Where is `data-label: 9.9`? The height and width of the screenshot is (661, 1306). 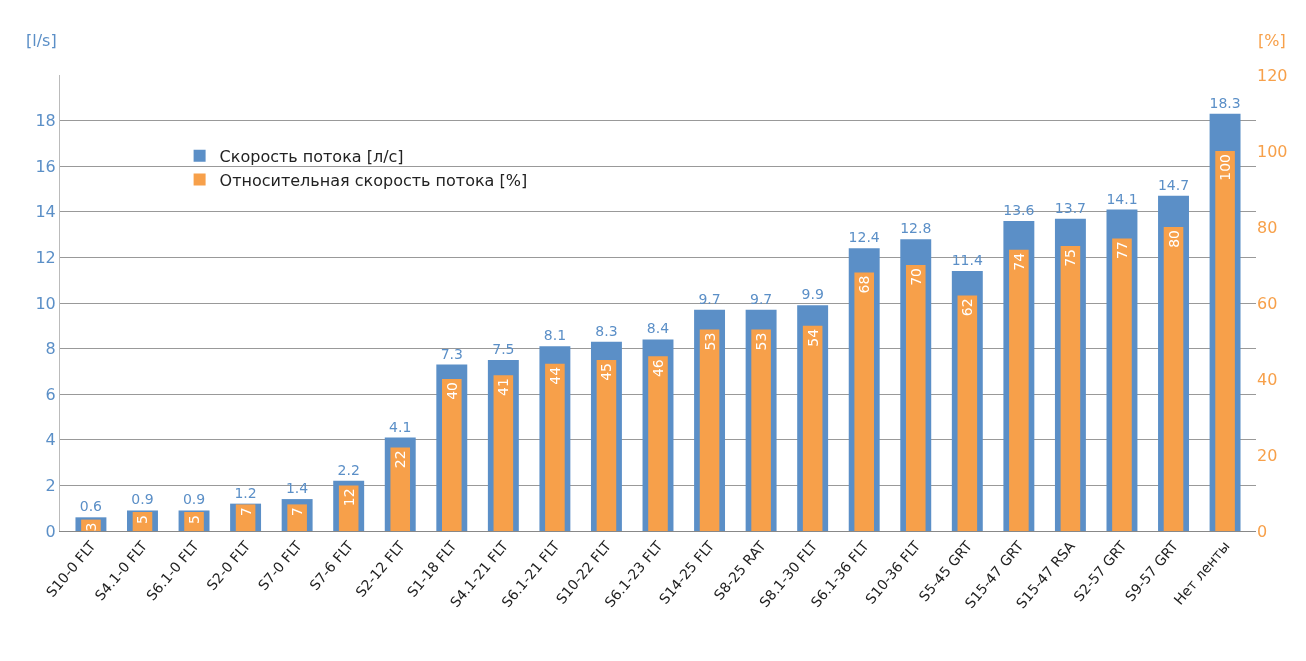
data-label: 9.9 is located at coordinates (812, 294).